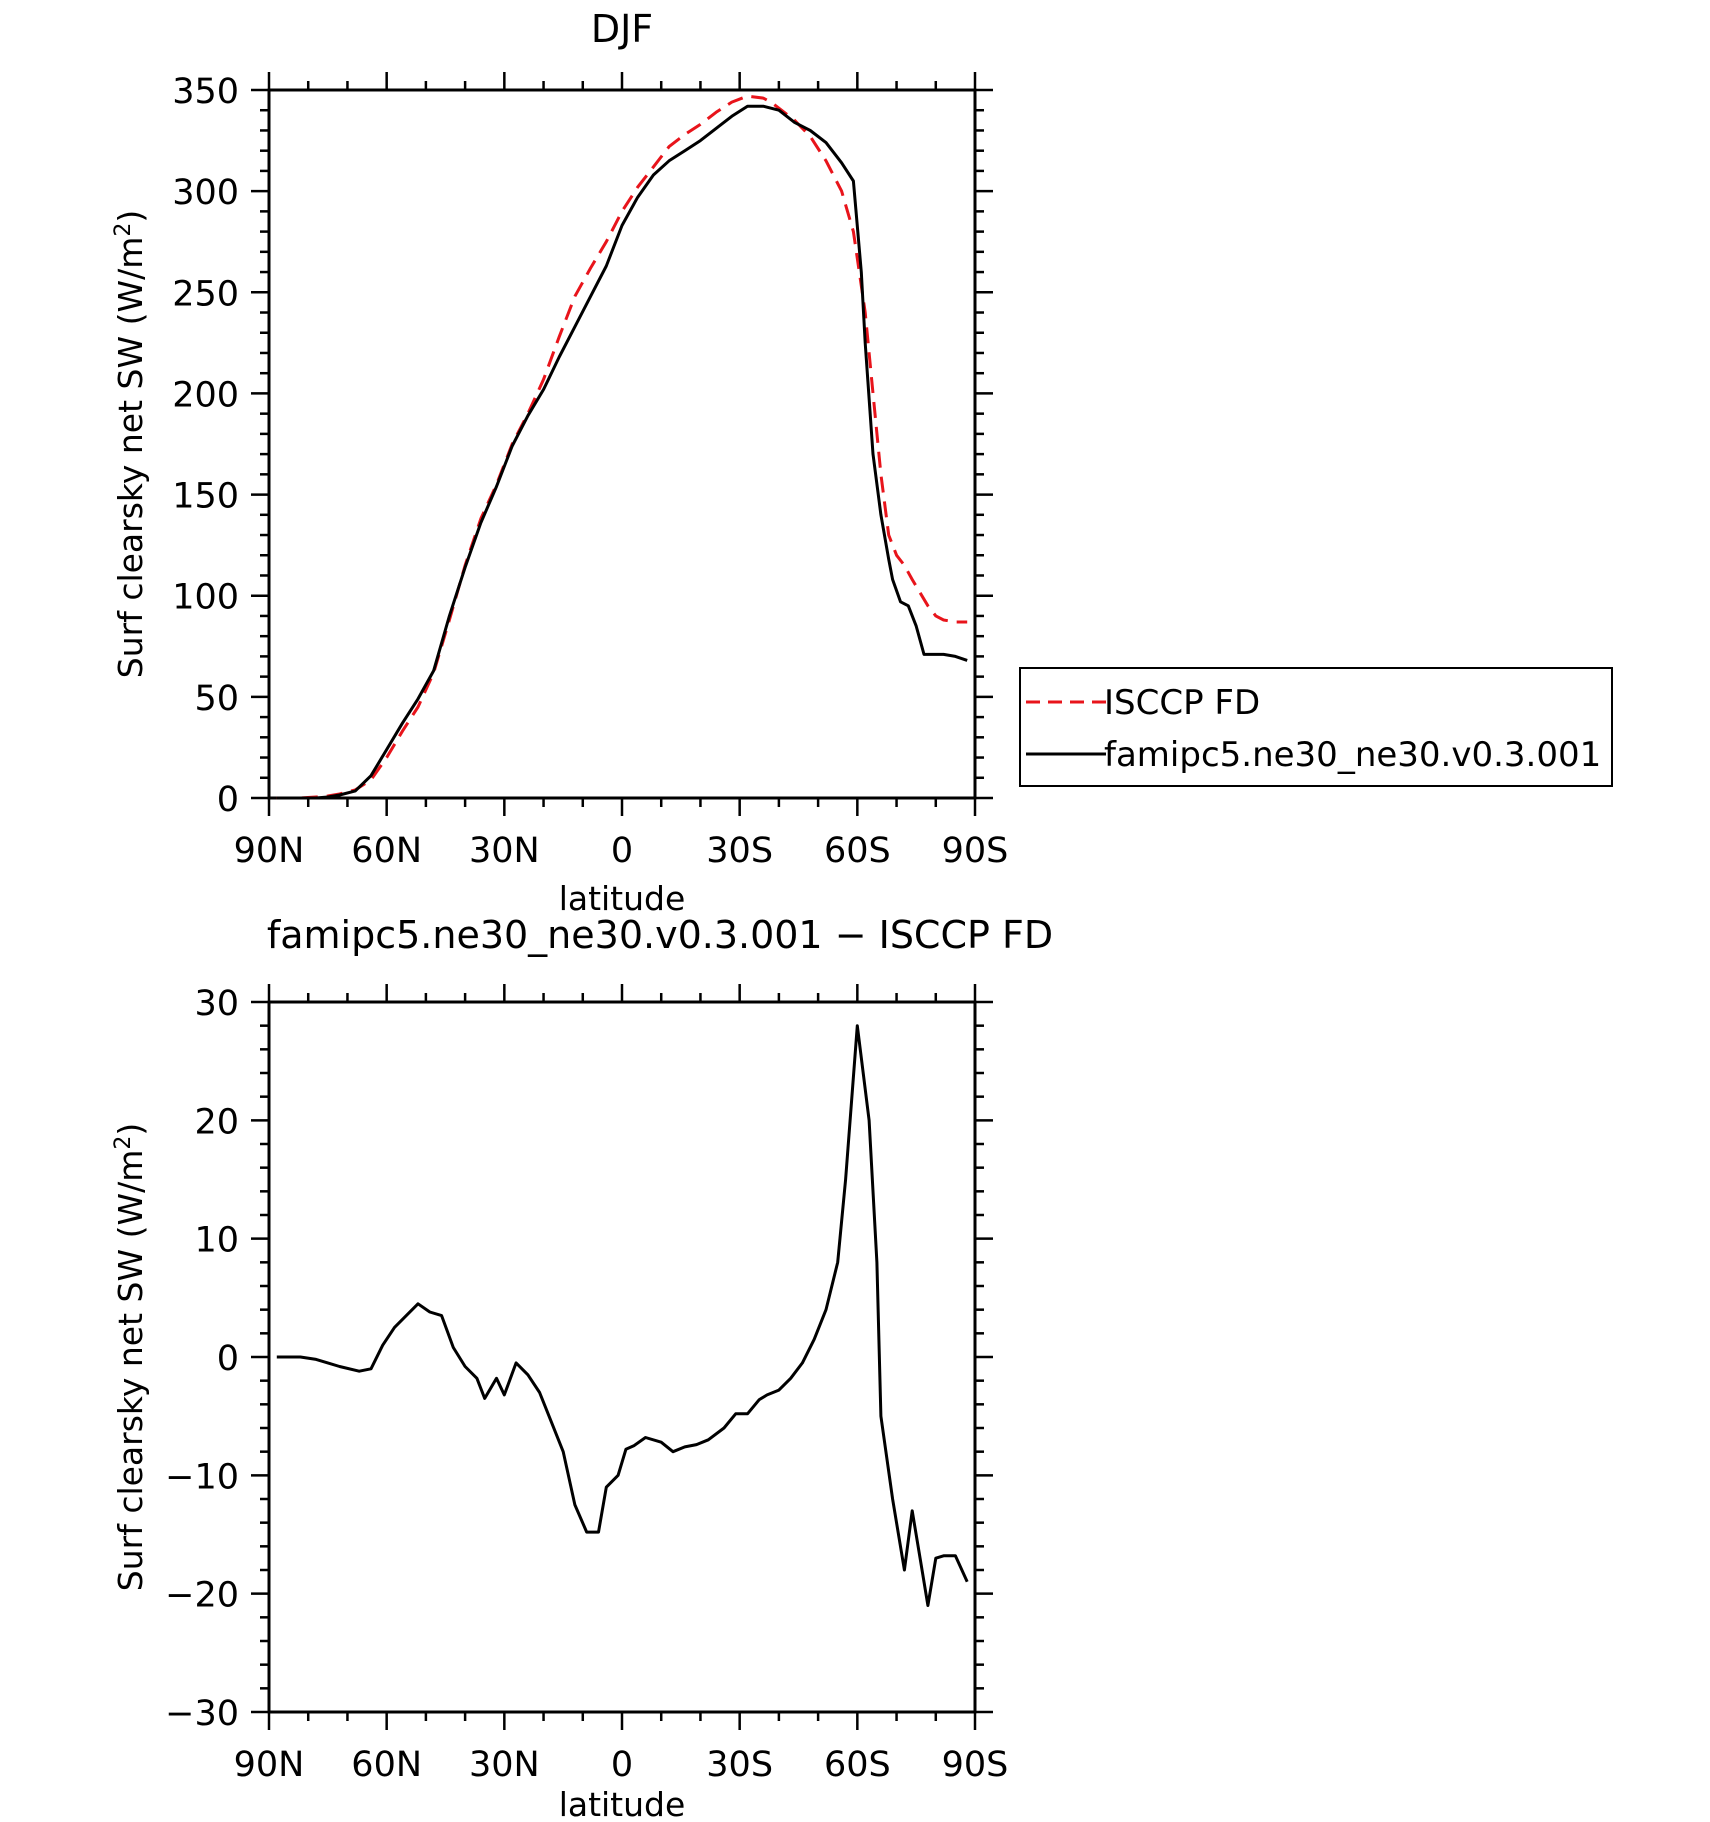 This screenshot has width=1710, height=1822. Describe the element at coordinates (202, 1477) in the screenshot. I see `y-tick-label: −10` at that location.